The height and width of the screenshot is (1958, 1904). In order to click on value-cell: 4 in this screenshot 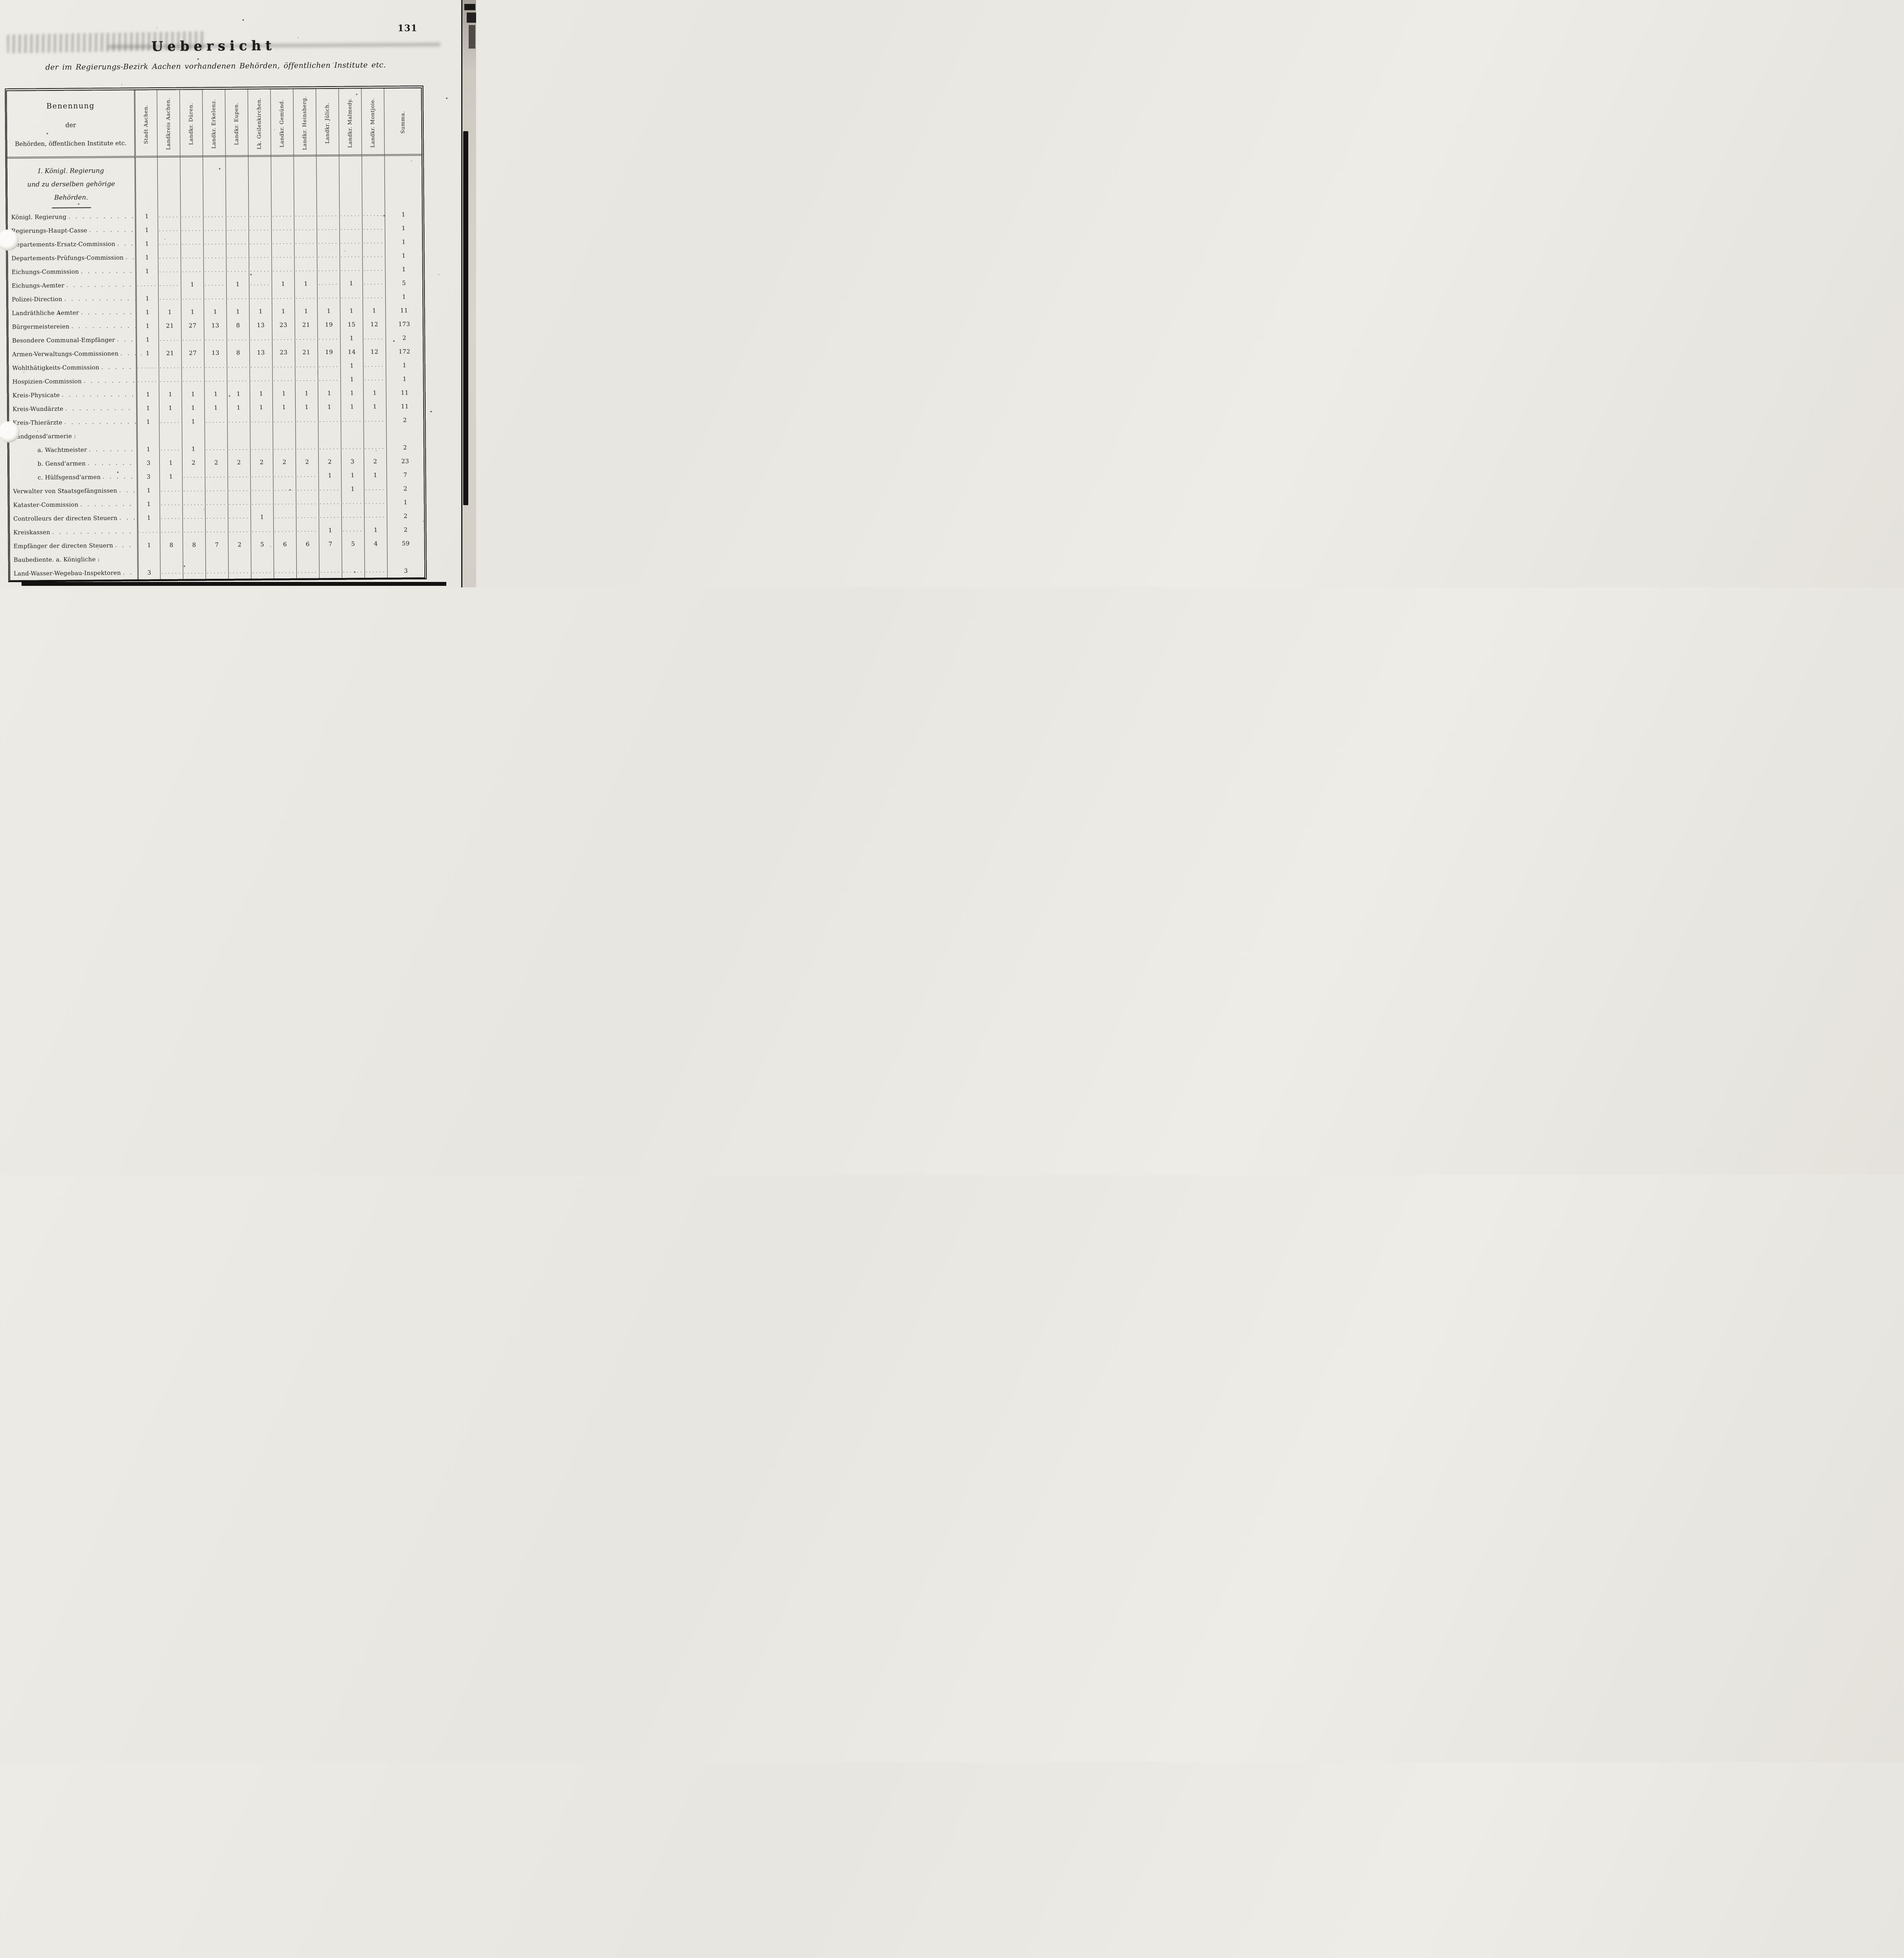, I will do `click(375, 544)`.